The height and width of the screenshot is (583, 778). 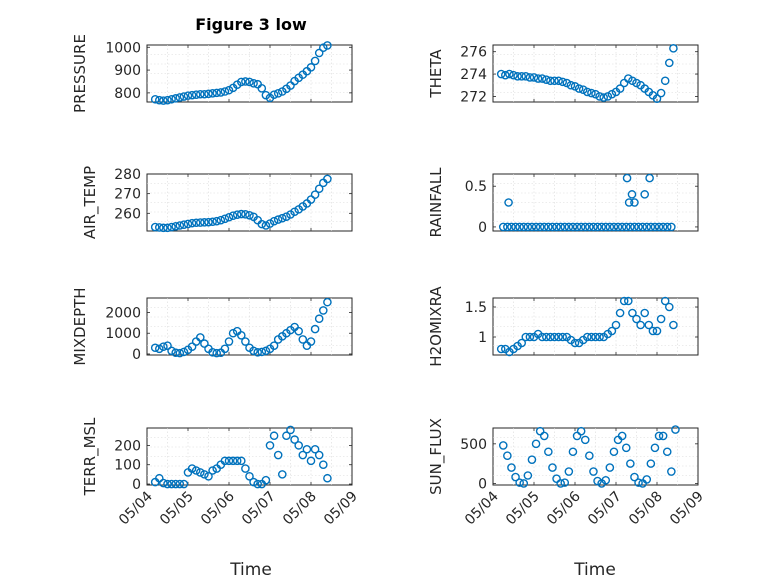 I want to click on y-tick-label: 0, so click(x=482, y=484).